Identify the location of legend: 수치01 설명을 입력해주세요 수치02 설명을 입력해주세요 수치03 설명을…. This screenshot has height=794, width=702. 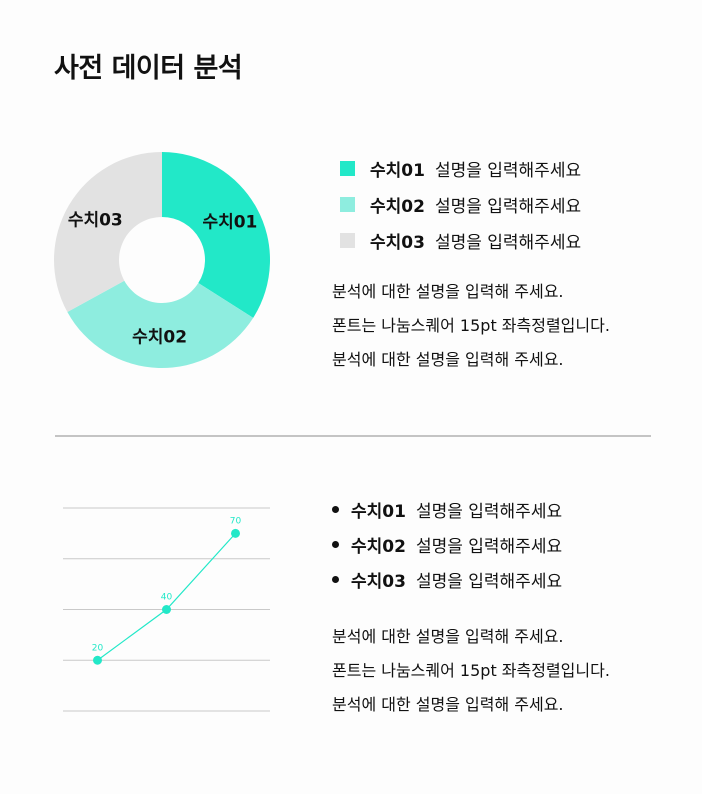
(460, 204).